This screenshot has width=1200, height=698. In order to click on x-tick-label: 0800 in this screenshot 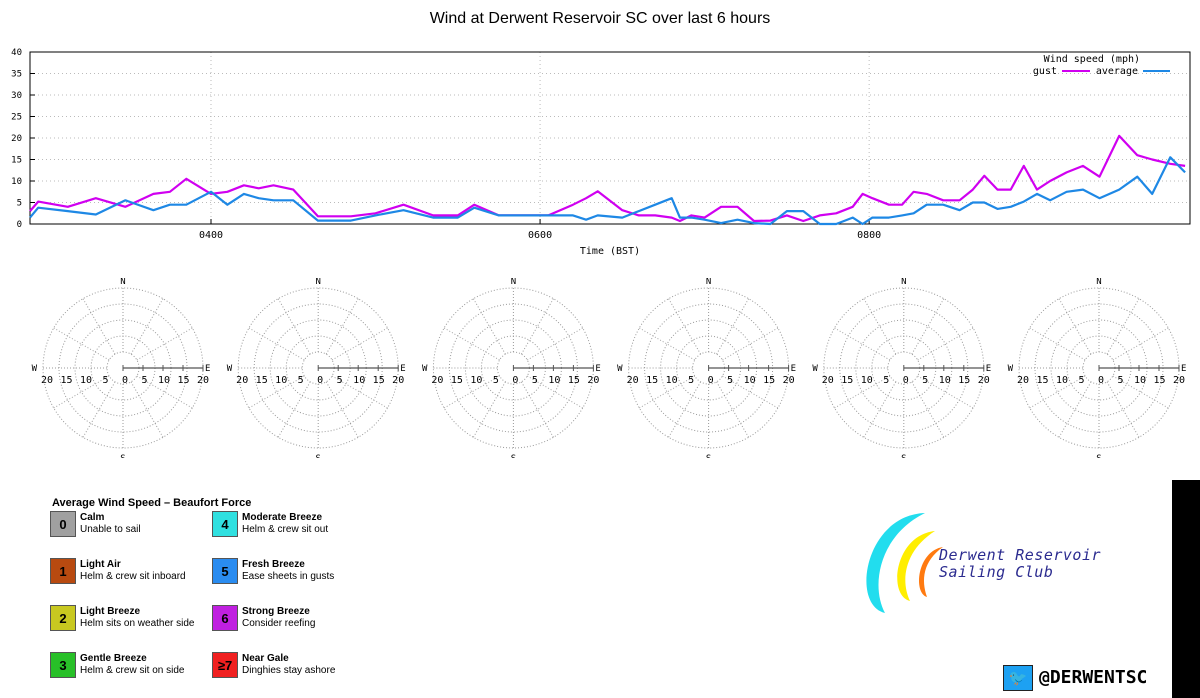, I will do `click(869, 235)`.